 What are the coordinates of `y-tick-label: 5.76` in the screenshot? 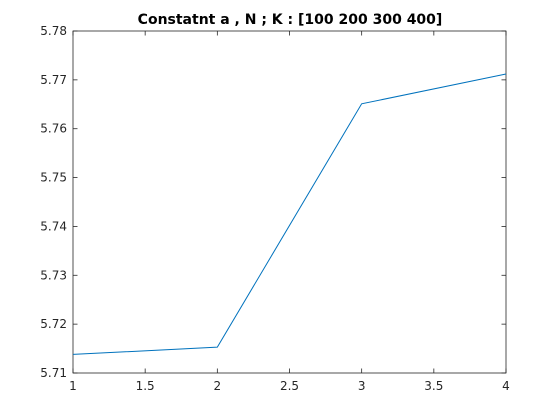 It's located at (53, 129).